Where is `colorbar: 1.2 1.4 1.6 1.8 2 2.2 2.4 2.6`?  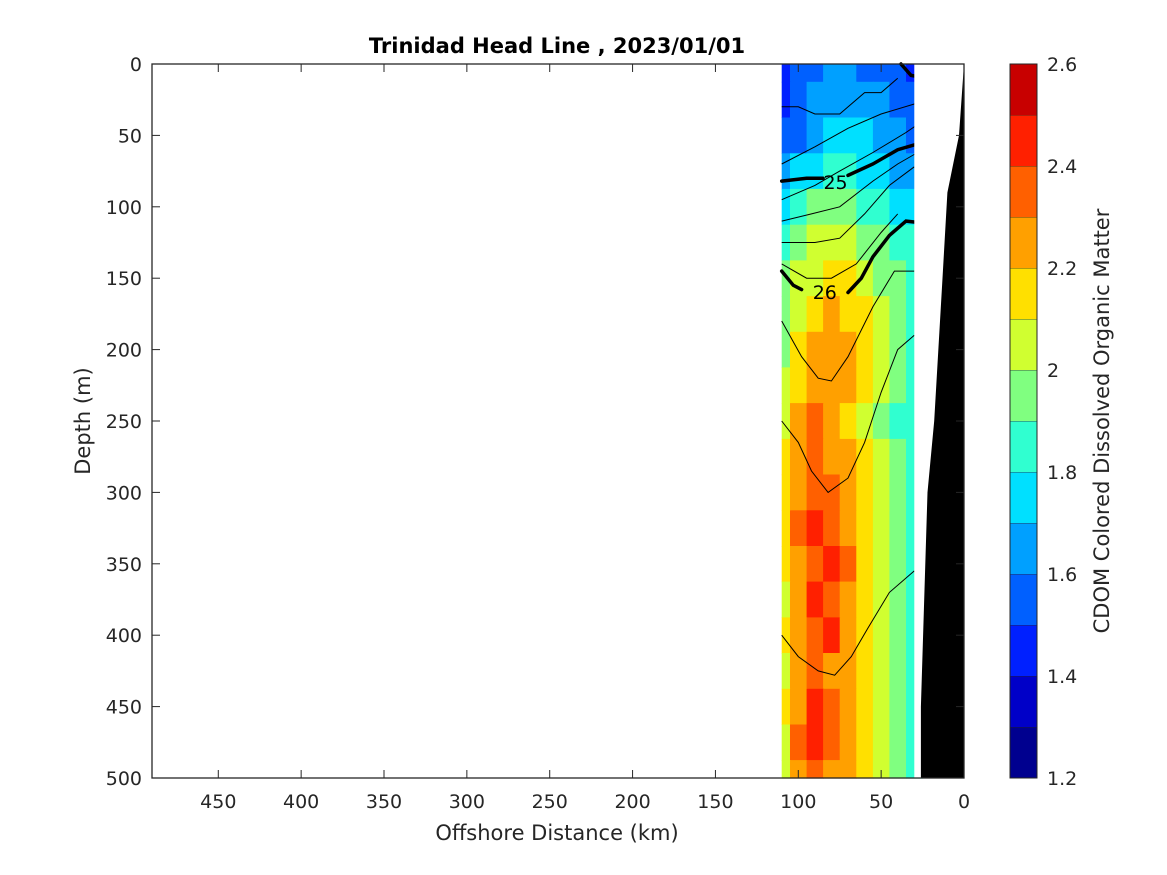 colorbar: 1.2 1.4 1.6 1.8 2 2.2 2.4 2.6 is located at coordinates (1043, 422).